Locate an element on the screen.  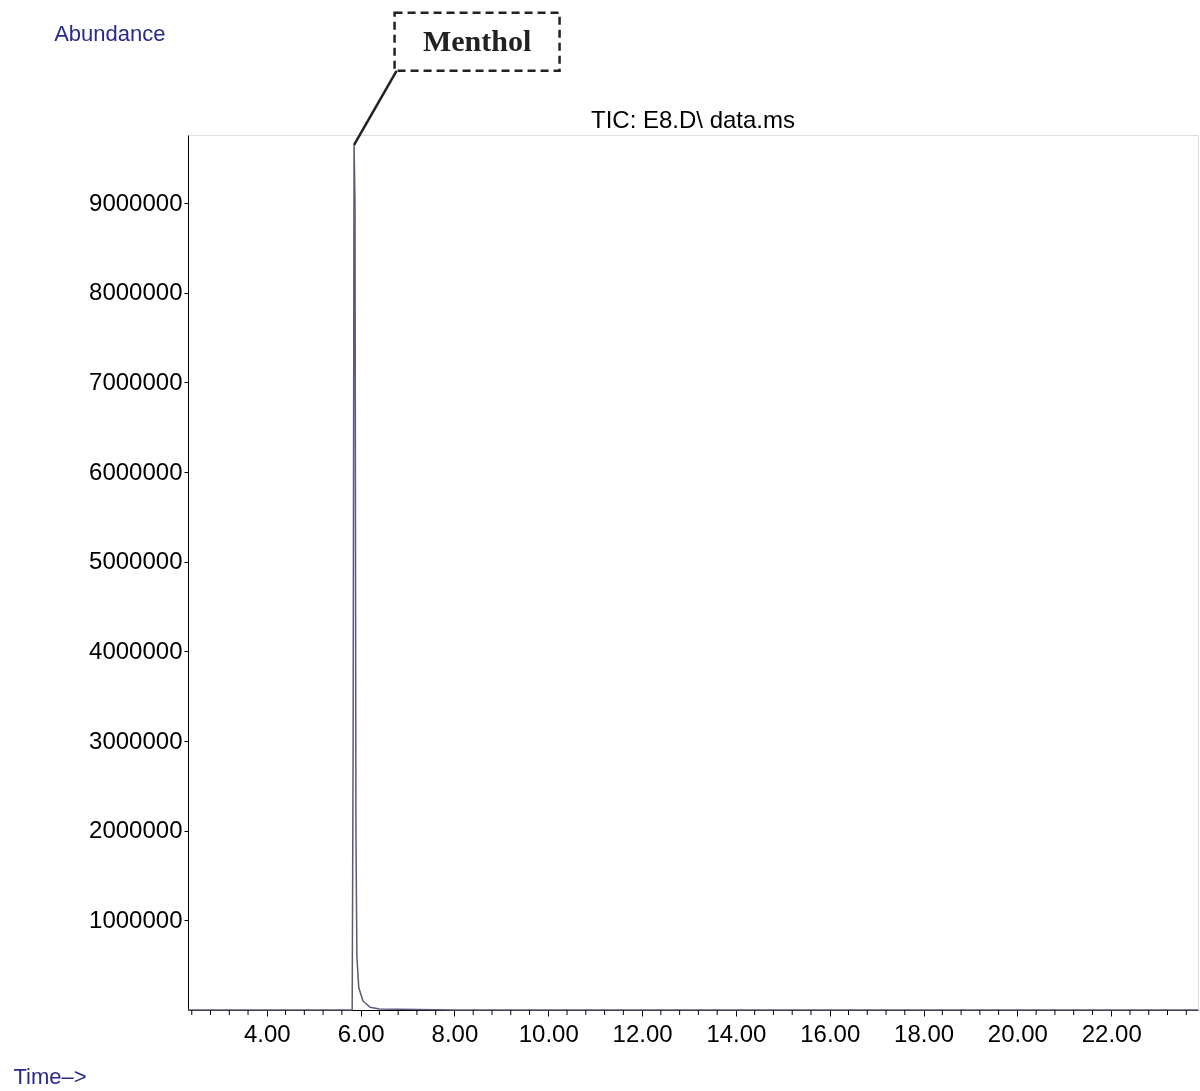
chart-title: TIC: E8.D\ data.ms is located at coordinates (693, 119).